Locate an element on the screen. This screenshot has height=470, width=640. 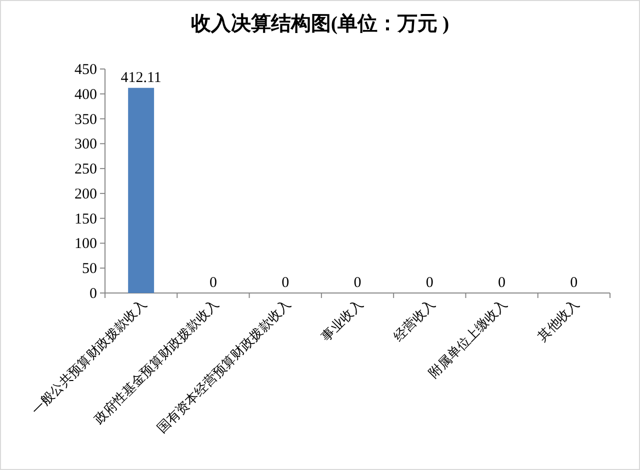
y-tick-label: 450 is located at coordinates (85, 70).